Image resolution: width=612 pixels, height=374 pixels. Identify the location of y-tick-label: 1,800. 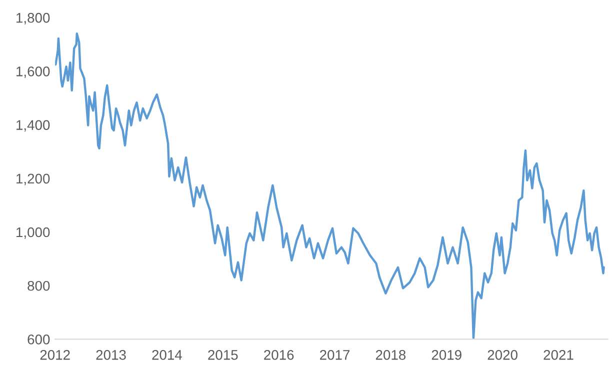
(33, 18).